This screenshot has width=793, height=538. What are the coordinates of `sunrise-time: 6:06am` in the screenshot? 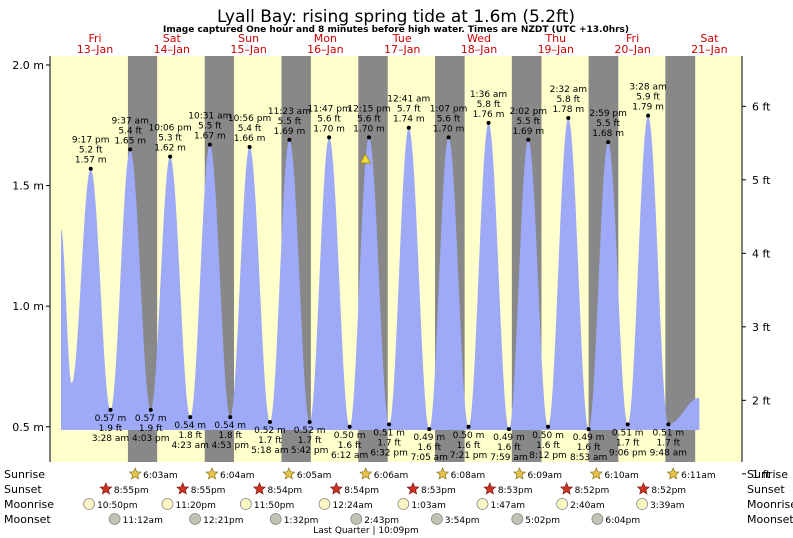 It's located at (391, 476).